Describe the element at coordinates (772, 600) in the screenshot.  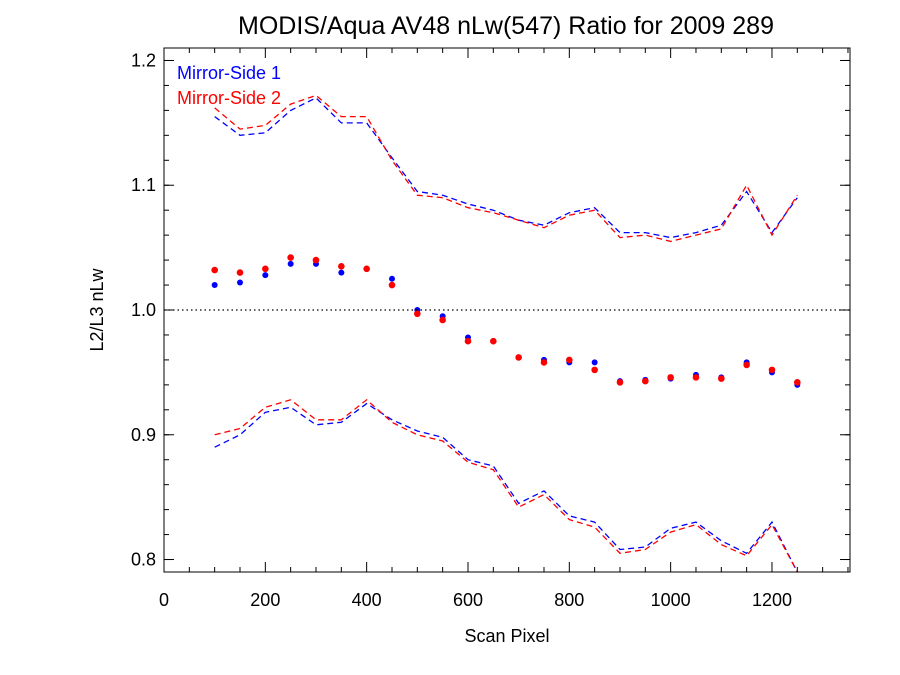
I see `x-tick-label: 1200` at that location.